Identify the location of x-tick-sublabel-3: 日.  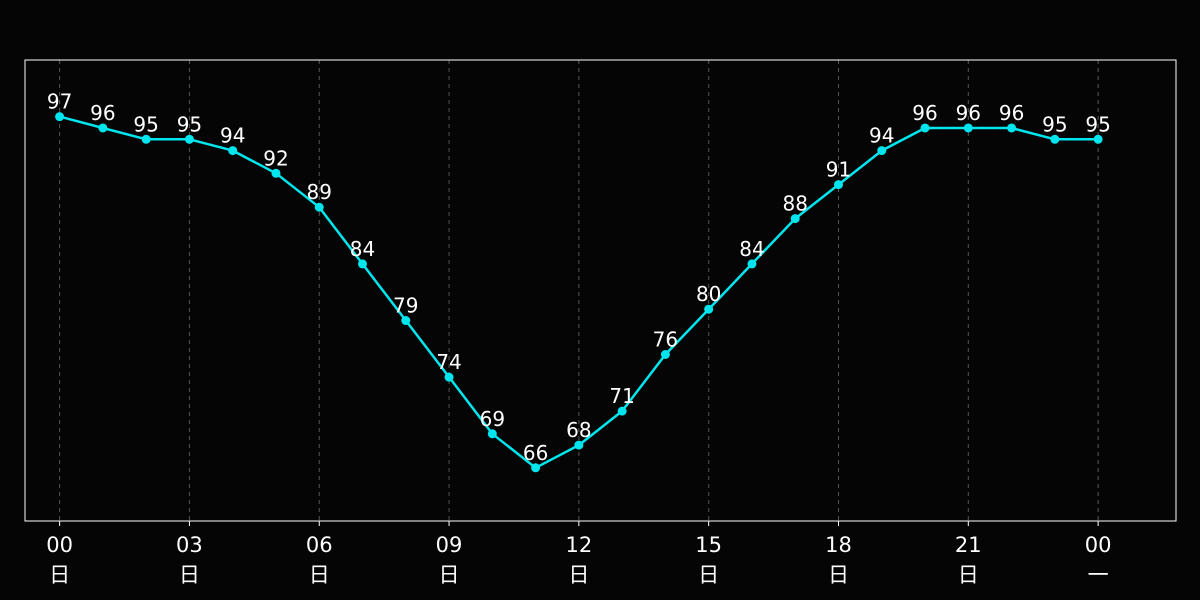
(449, 575).